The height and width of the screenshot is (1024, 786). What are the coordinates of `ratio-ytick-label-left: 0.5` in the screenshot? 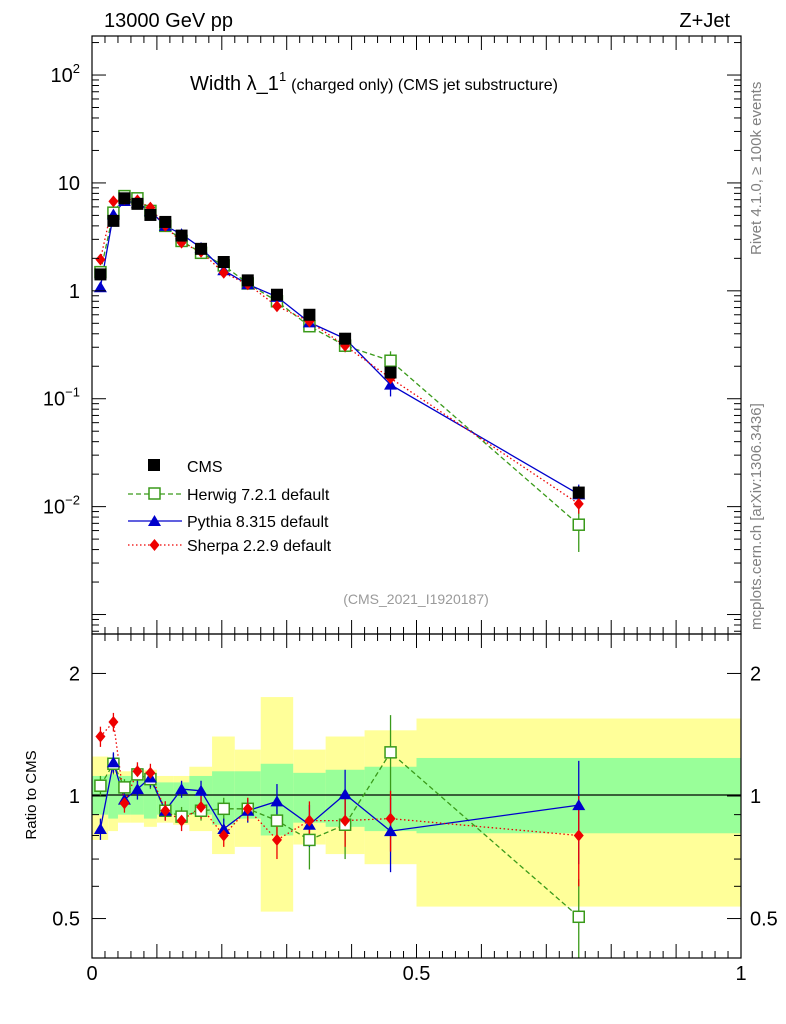 It's located at (66, 920).